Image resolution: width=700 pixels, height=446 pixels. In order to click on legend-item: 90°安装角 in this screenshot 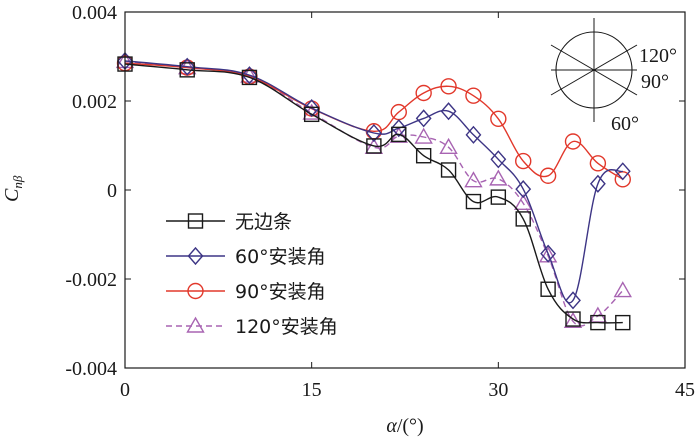, I will do `click(246, 292)`.